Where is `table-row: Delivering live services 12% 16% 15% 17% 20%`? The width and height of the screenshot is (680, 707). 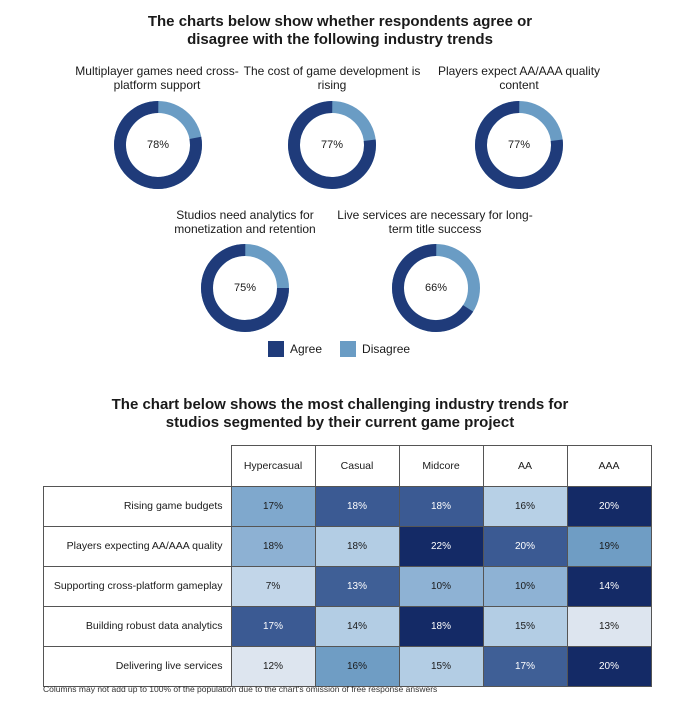 table-row: Delivering live services 12% 16% 15% 17% 20% is located at coordinates (347, 666).